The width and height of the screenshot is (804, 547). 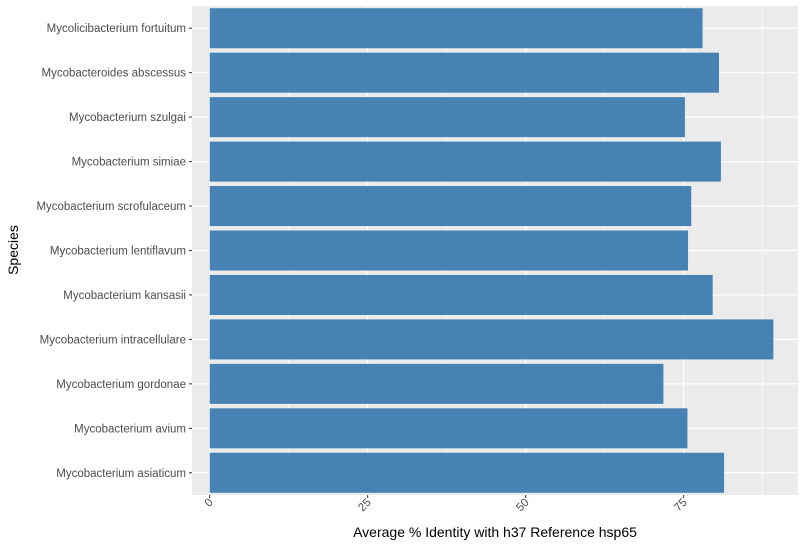 I want to click on y-tick-label: Mycobacterium intracellulare, so click(x=113, y=340).